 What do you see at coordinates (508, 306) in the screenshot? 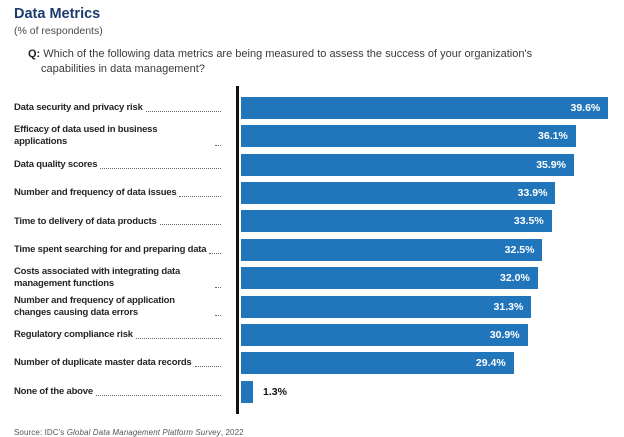
I see `value-label: 31.3%` at bounding box center [508, 306].